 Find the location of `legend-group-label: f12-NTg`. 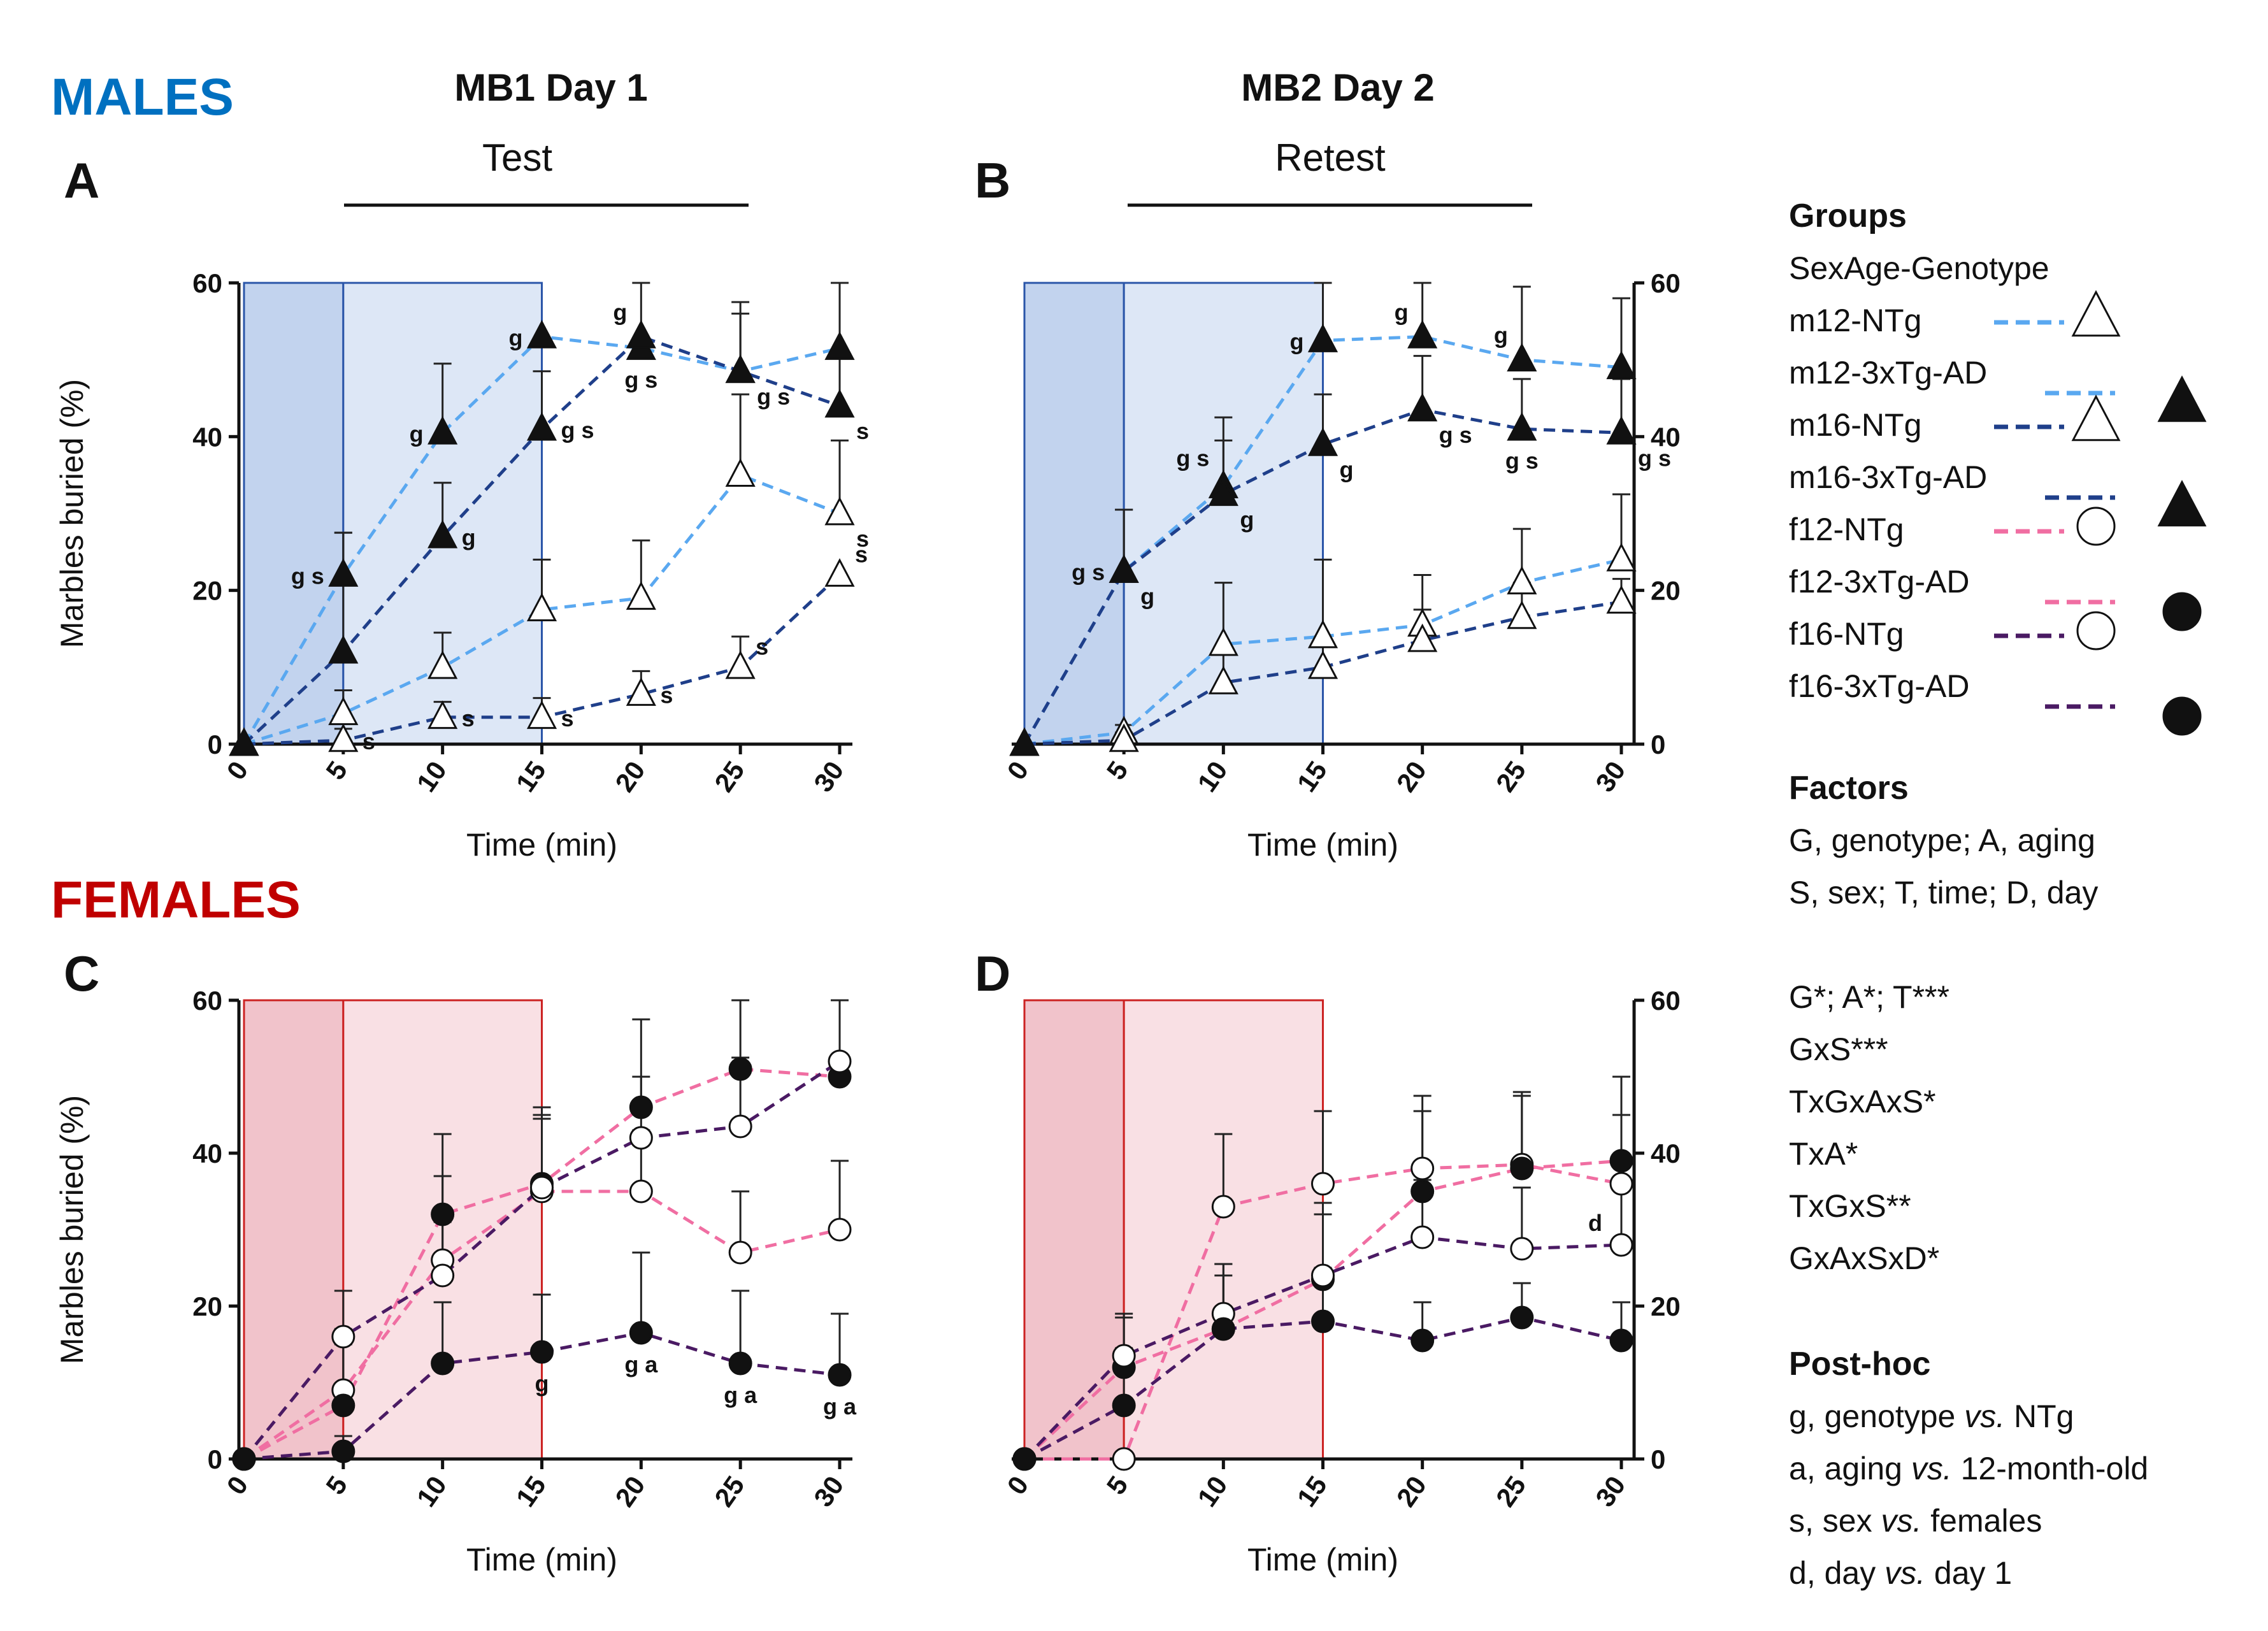

legend-group-label: f12-NTg is located at coordinates (1846, 529).